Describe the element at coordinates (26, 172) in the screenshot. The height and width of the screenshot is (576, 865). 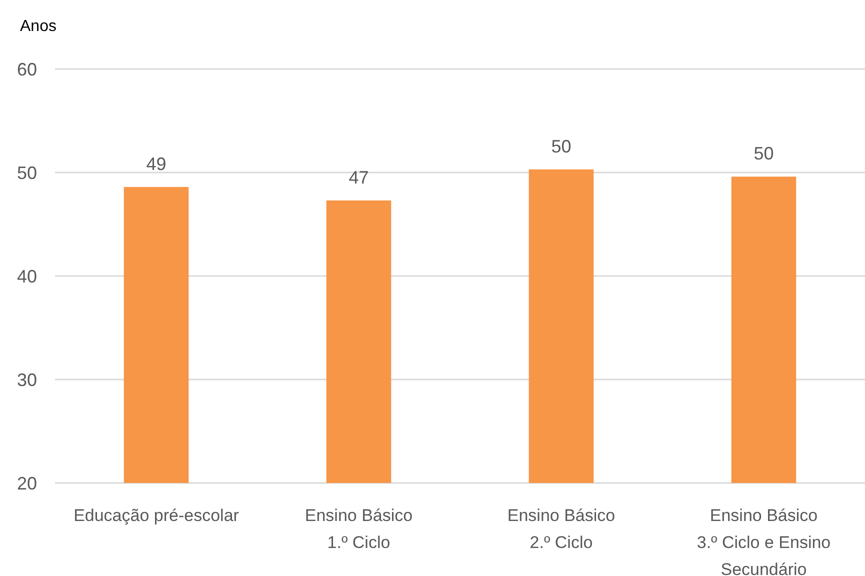
I see `y-tick-label: 50` at that location.